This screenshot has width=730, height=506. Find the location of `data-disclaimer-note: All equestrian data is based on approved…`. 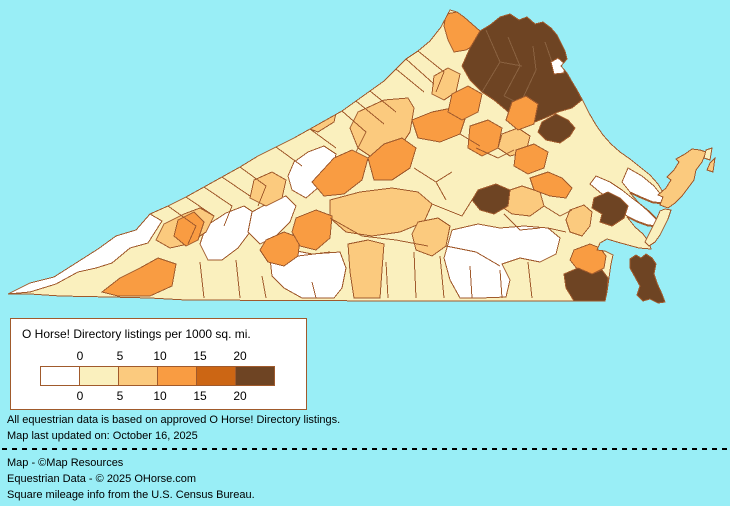

data-disclaimer-note: All equestrian data is based on approved… is located at coordinates (174, 420).